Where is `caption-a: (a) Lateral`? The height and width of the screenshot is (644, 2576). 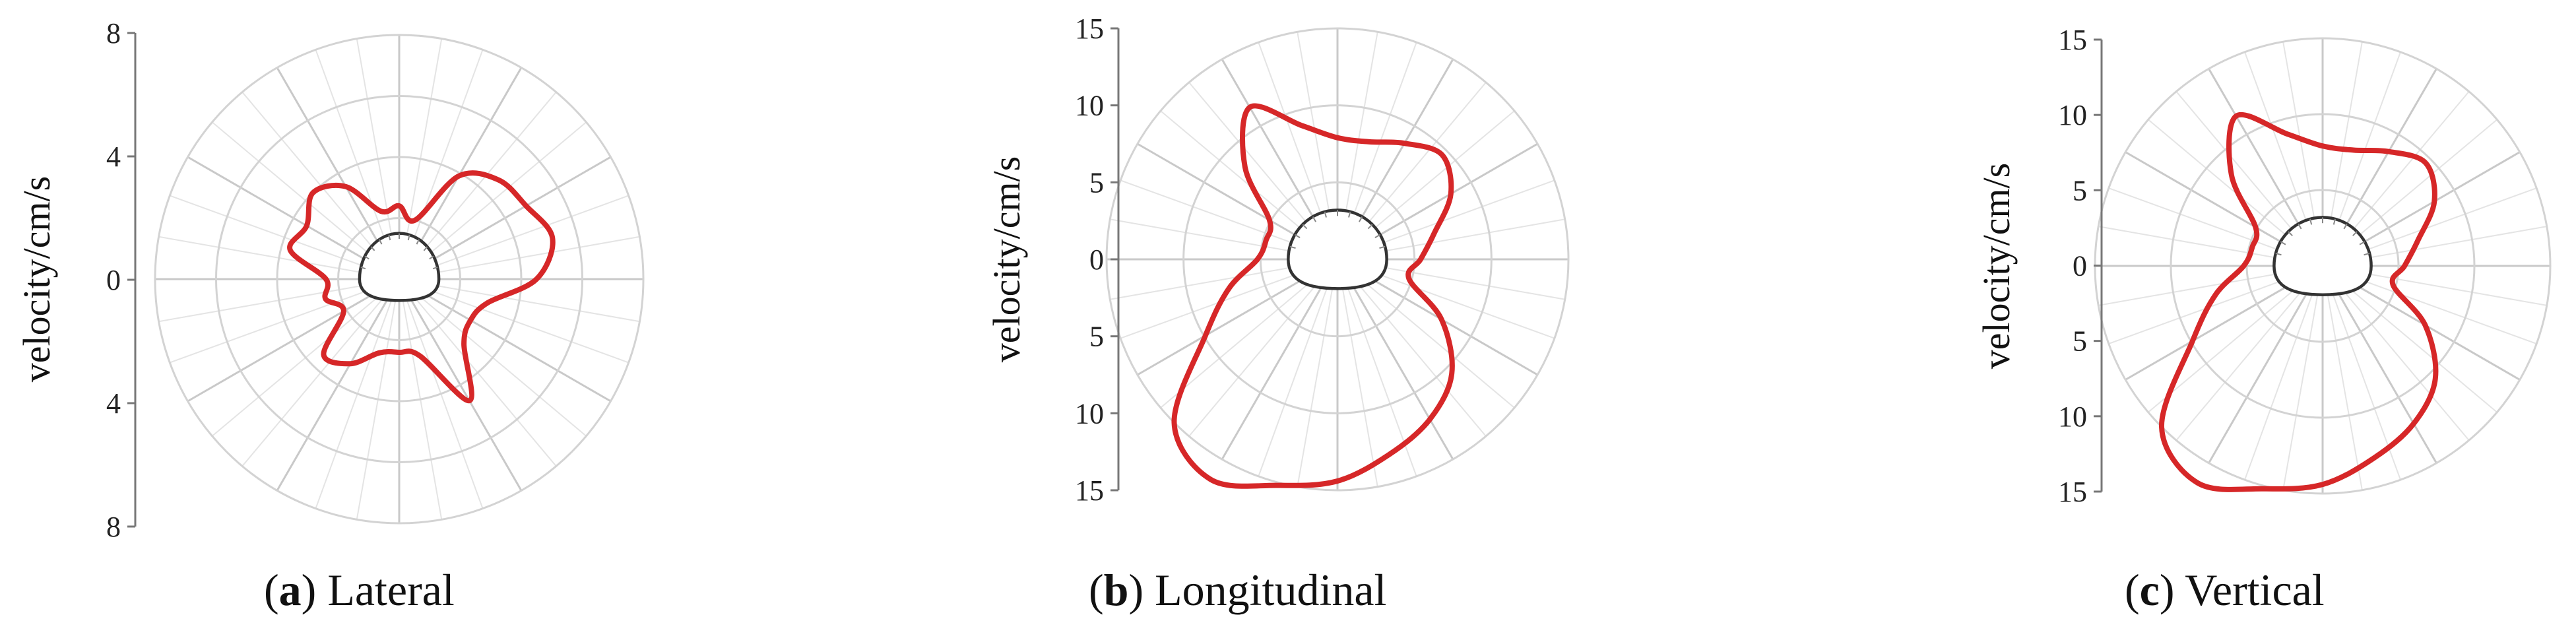 caption-a: (a) Lateral is located at coordinates (359, 590).